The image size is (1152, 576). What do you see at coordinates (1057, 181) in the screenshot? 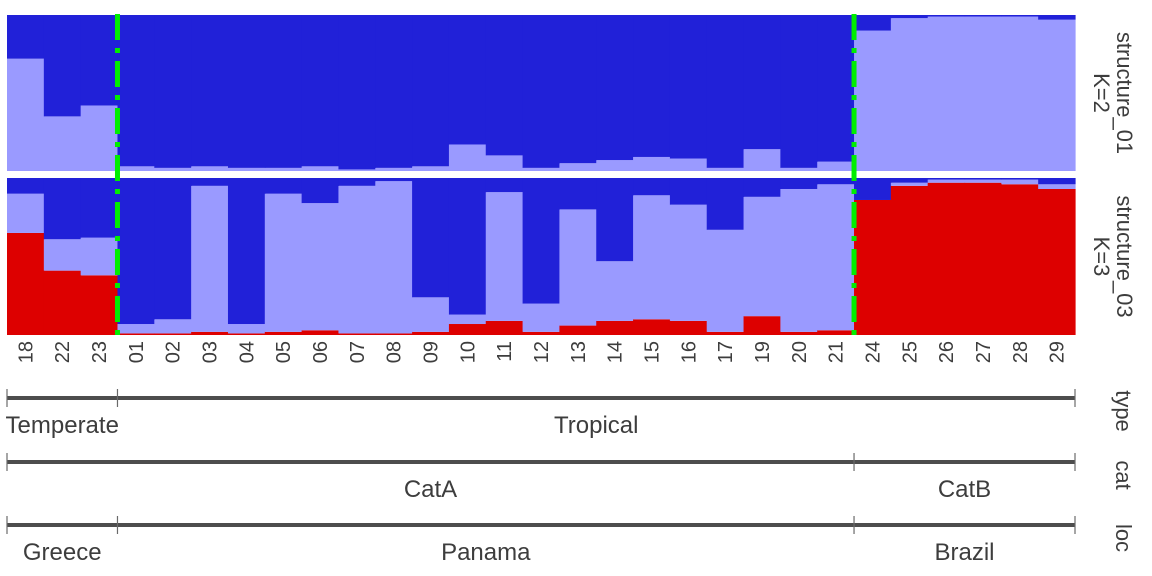
I see `bar-segment-p2-29-s3` at bounding box center [1057, 181].